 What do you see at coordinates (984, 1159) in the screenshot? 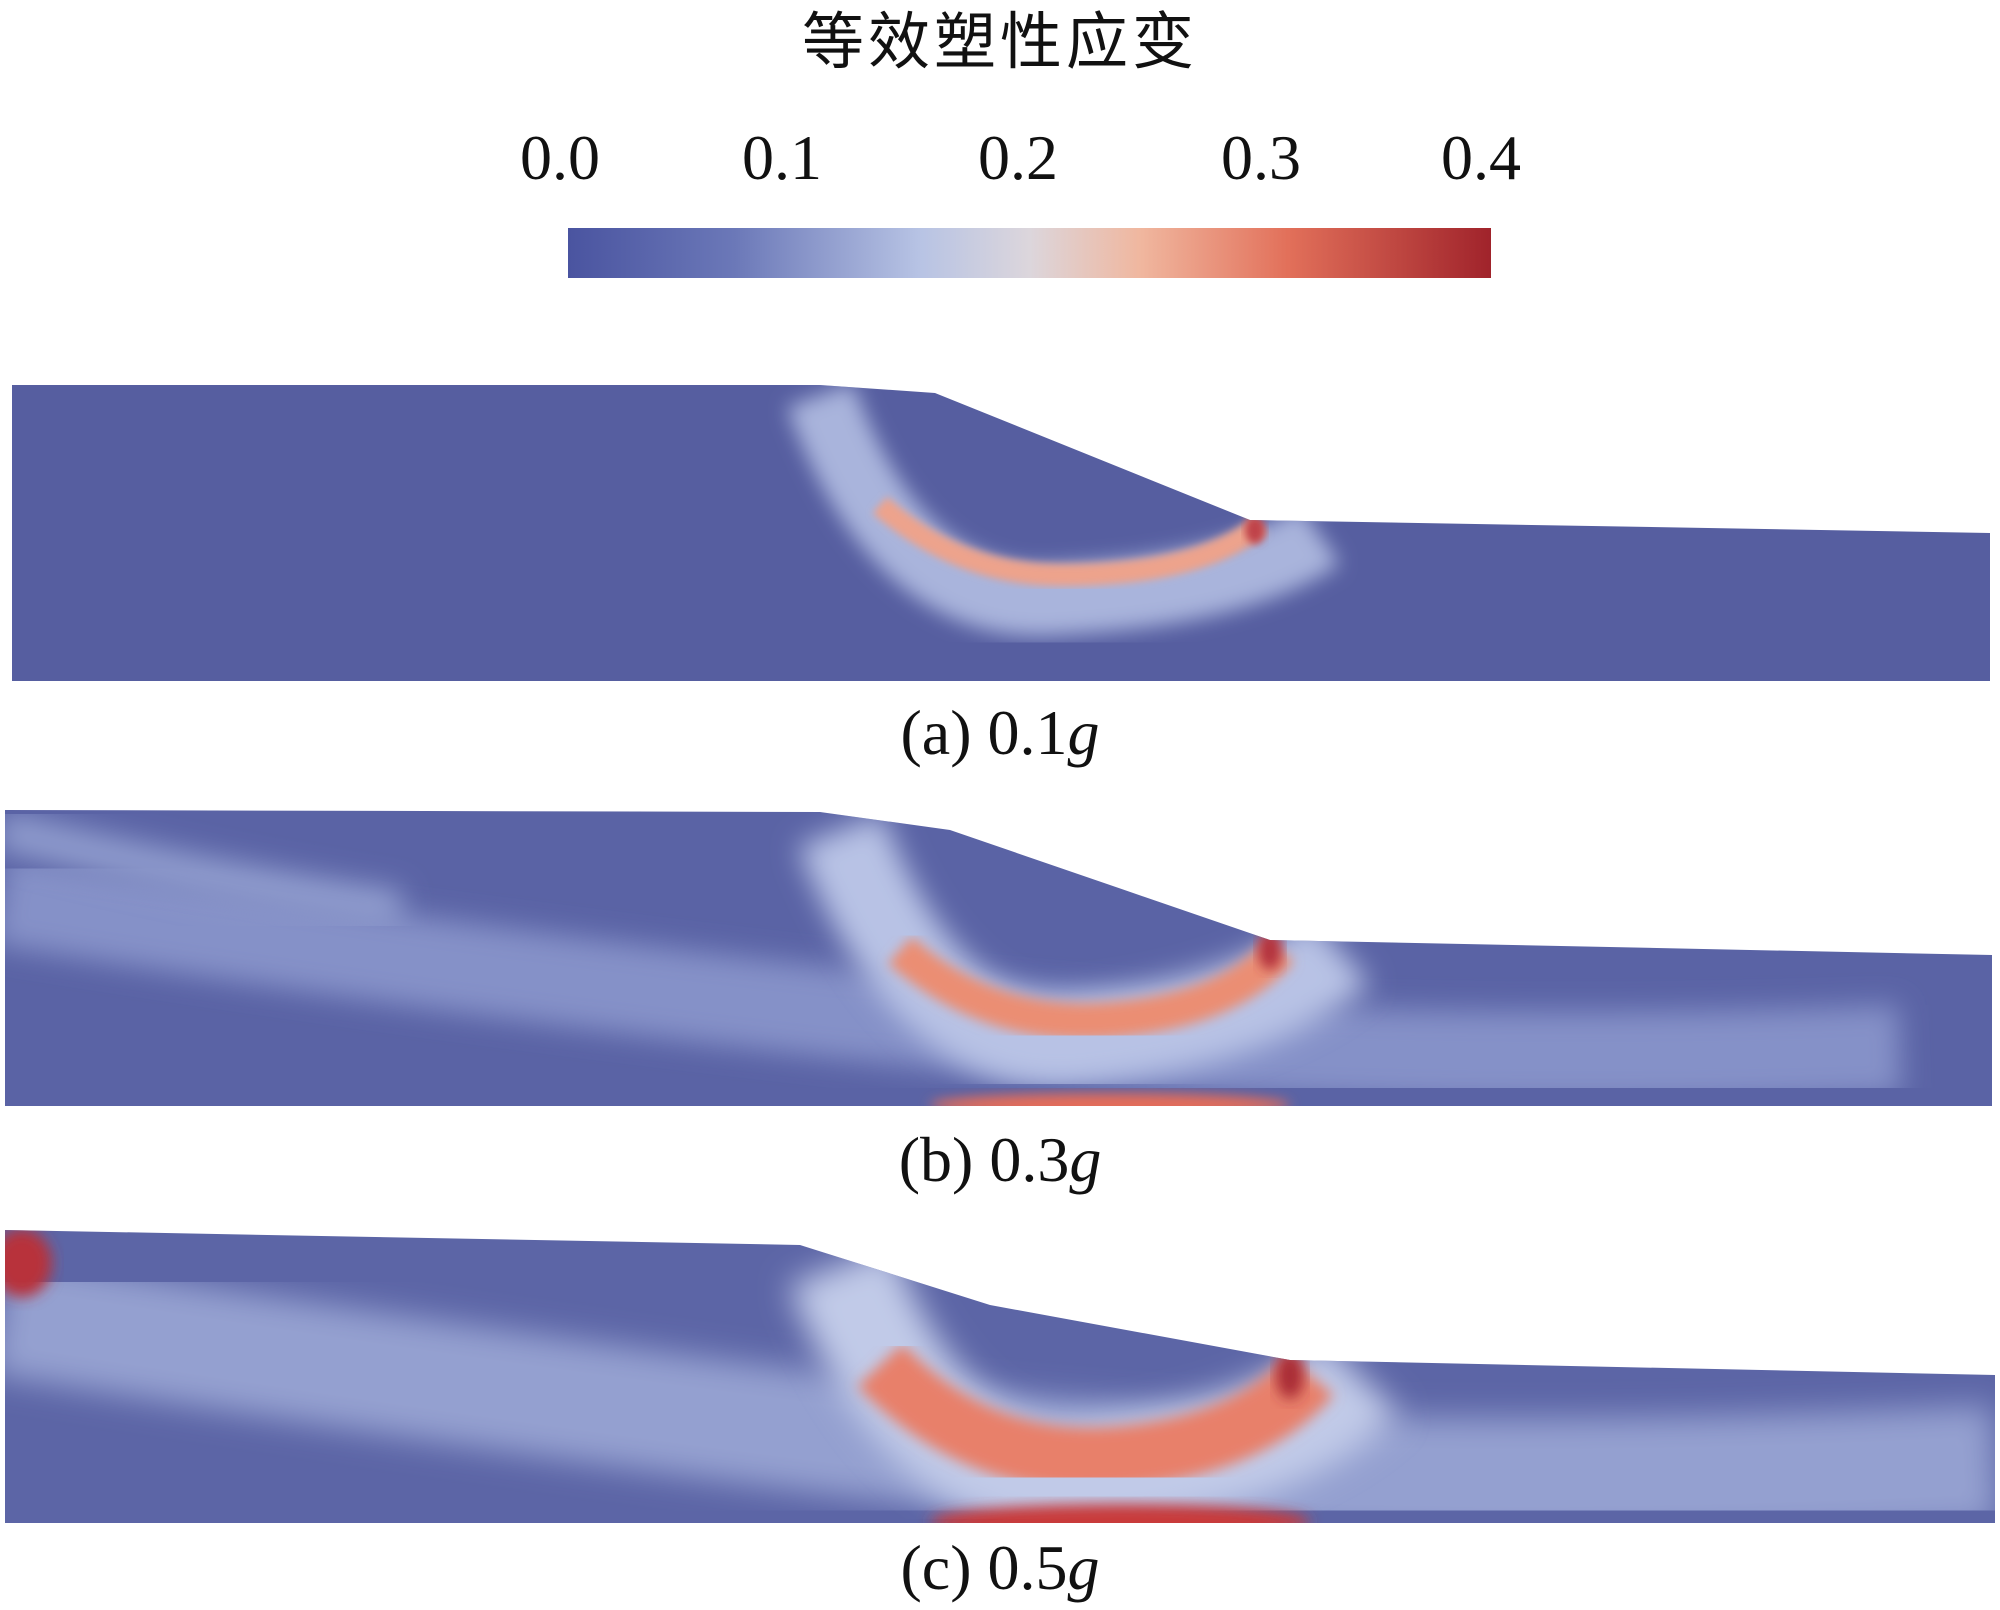
I see `caption-b-label: (b) 0.3` at bounding box center [984, 1159].